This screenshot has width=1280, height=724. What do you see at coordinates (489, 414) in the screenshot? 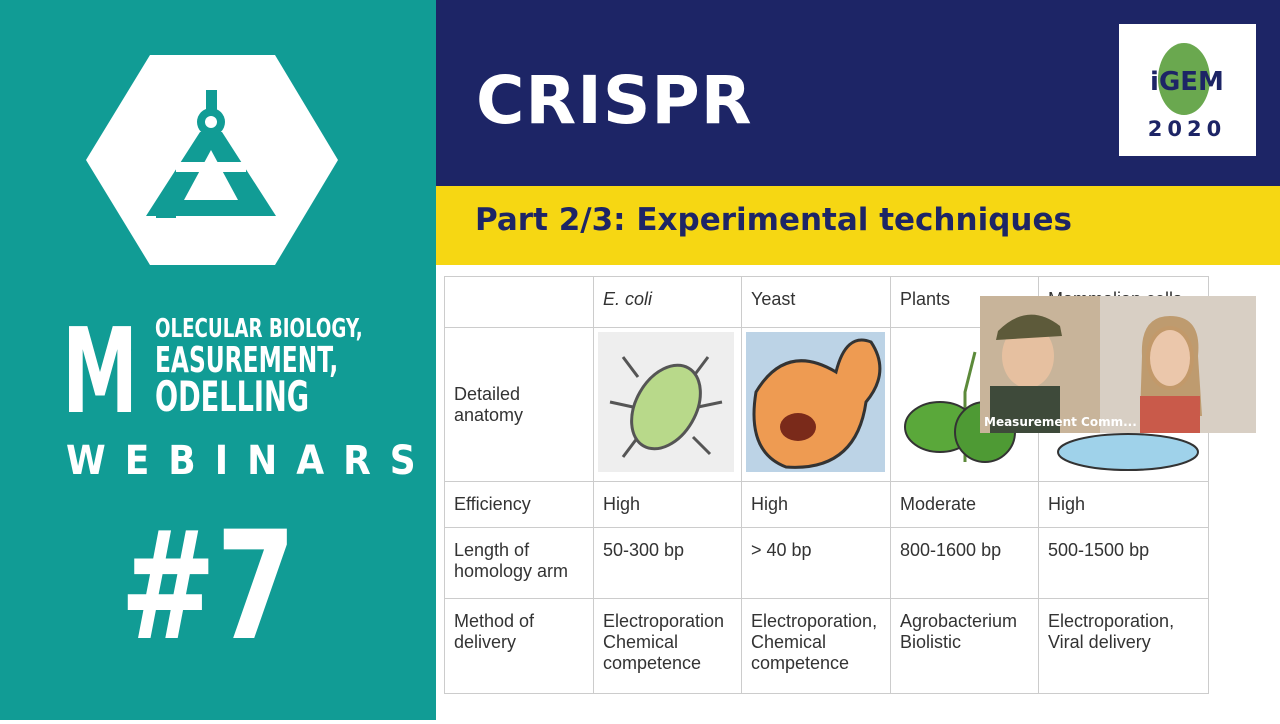
I see `cell-line: anatomy` at bounding box center [489, 414].